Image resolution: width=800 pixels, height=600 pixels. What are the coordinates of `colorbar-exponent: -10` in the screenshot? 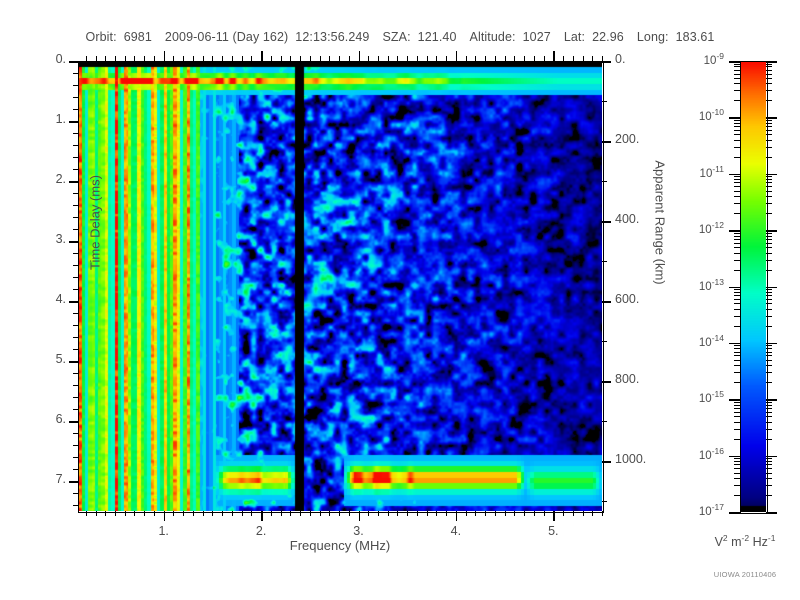 It's located at (717, 112).